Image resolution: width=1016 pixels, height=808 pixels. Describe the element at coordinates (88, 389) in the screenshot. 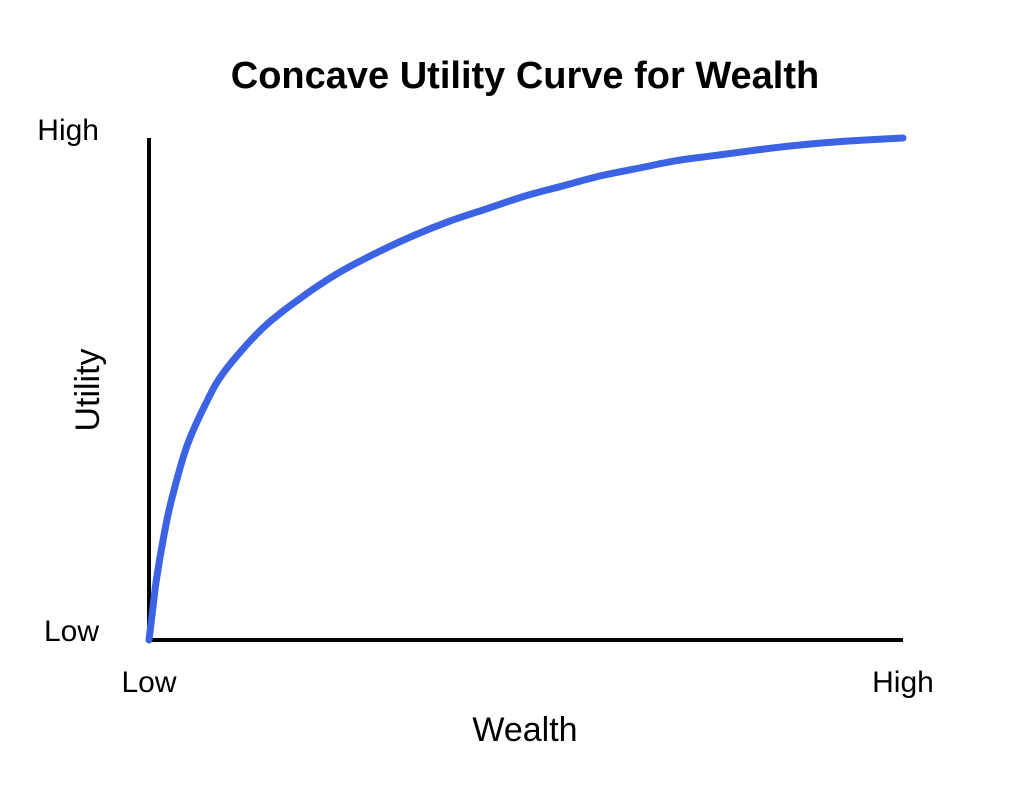

I see `y-axis-label: Utility` at that location.